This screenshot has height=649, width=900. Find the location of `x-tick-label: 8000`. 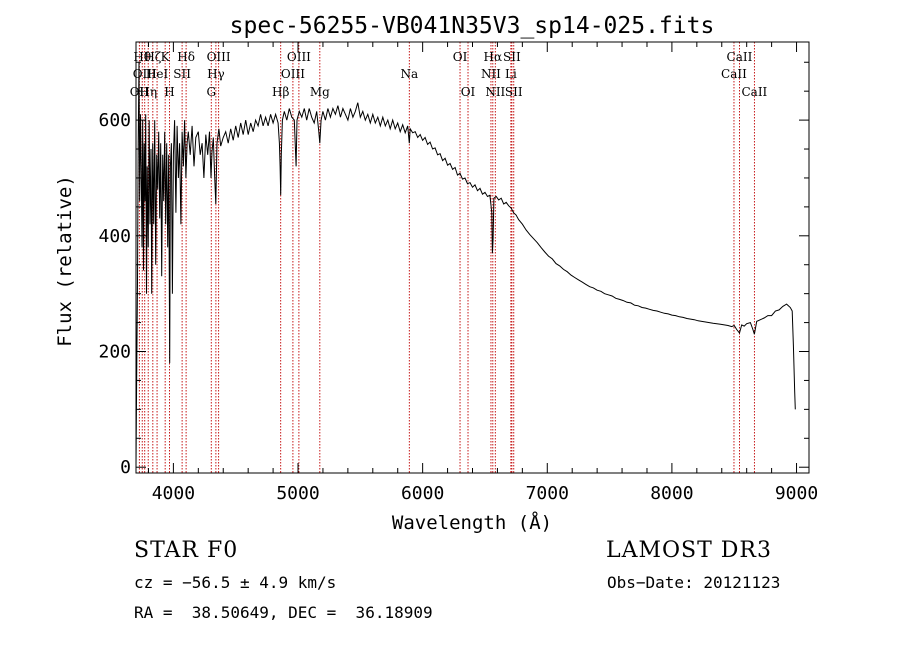

x-tick-label: 8000 is located at coordinates (671, 493).